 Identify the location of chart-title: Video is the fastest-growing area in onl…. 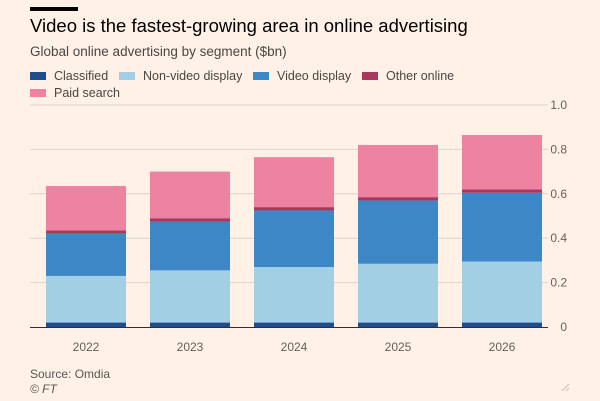
(249, 25).